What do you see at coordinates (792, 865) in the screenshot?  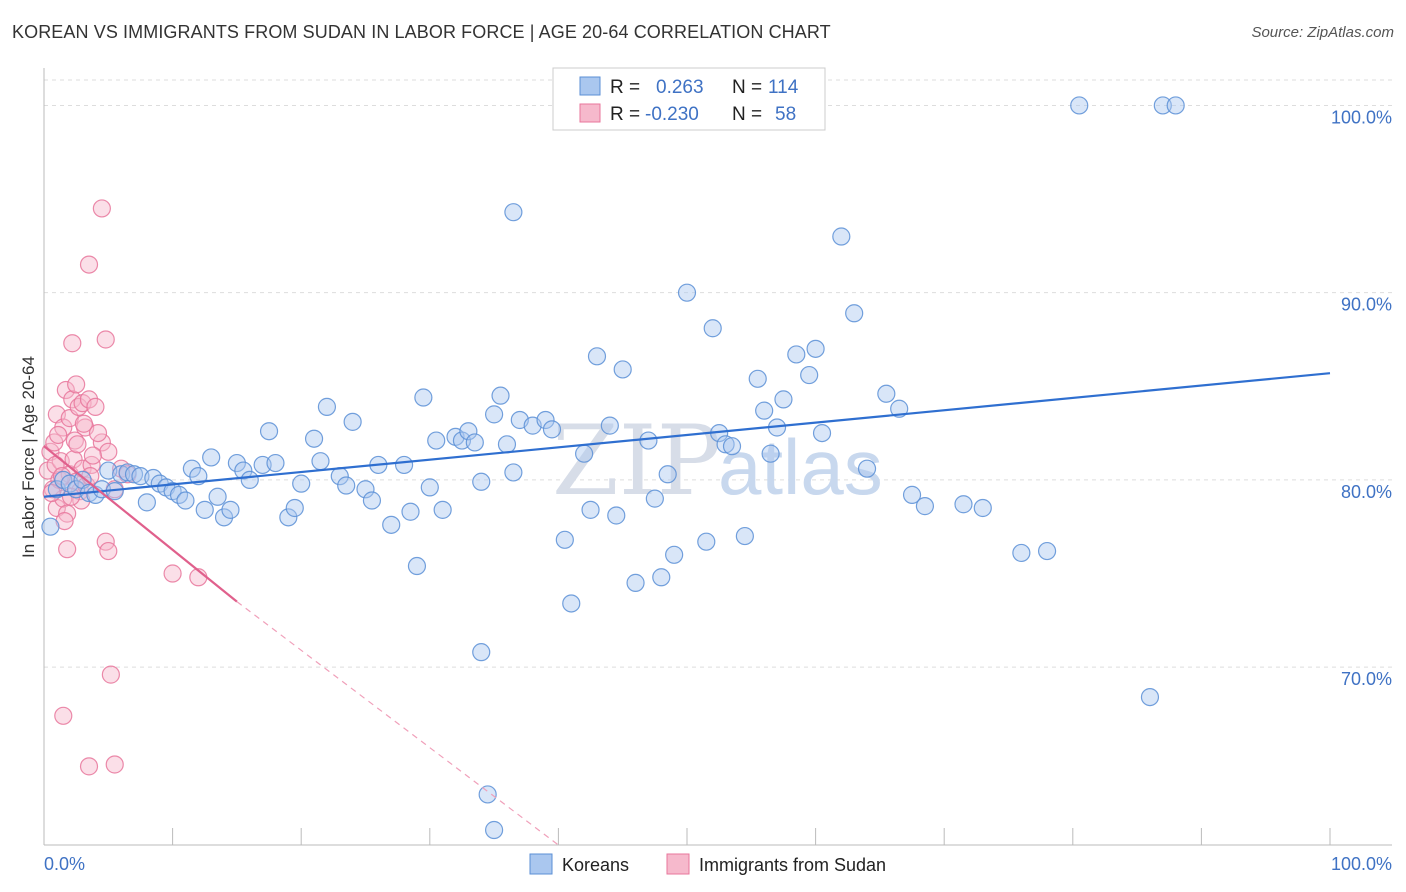 I see `bottom-legend-label-sudan: Immigrants from Sudan` at bounding box center [792, 865].